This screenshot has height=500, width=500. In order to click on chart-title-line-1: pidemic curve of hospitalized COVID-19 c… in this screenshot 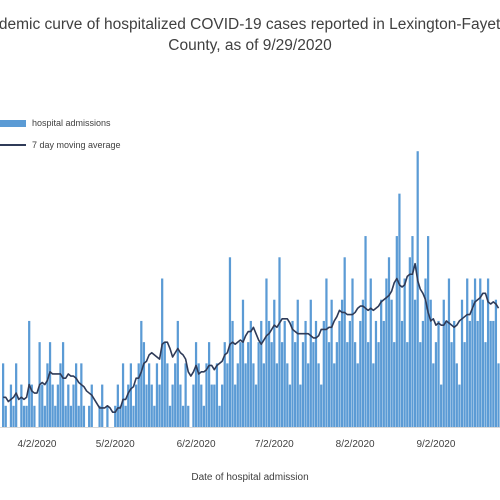, I will do `click(250, 24)`.